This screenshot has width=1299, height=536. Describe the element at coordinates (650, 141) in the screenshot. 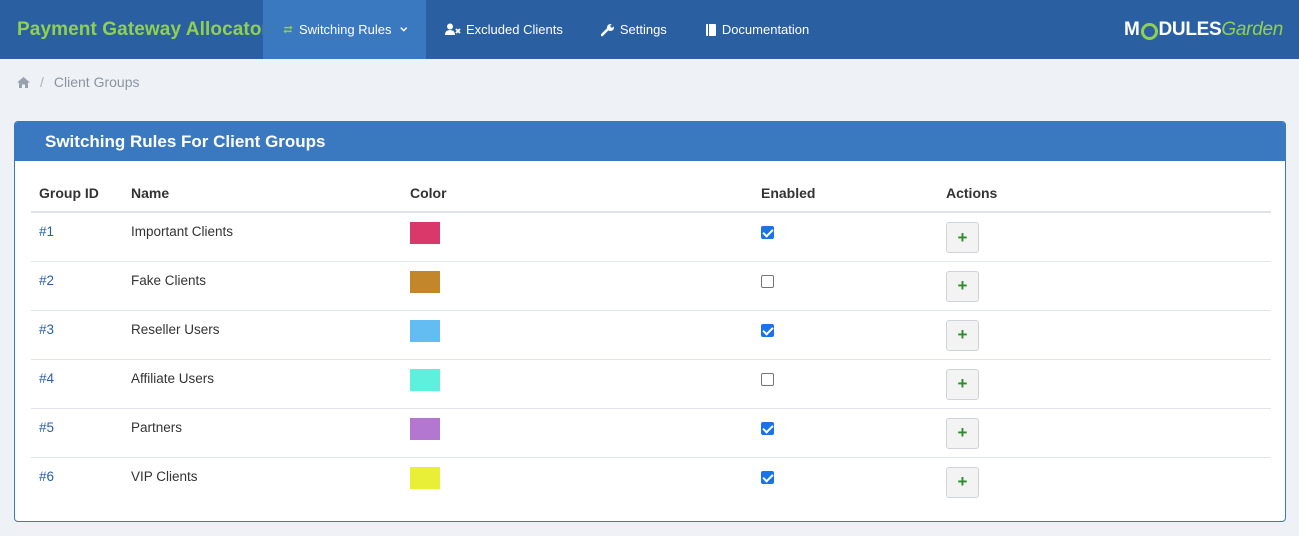

I see `panel-title: Switching Rules For Client Groups` at that location.